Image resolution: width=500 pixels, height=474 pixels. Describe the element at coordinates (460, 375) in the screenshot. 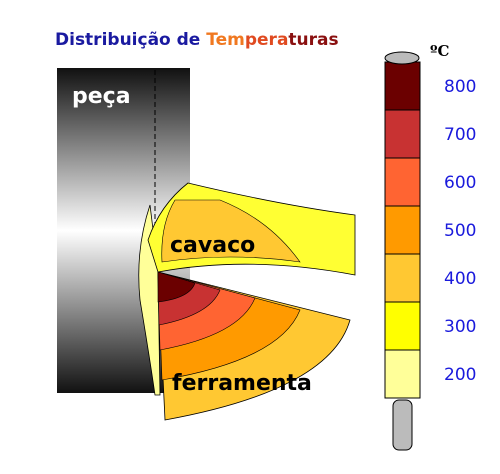

I see `scale-label: 200` at that location.